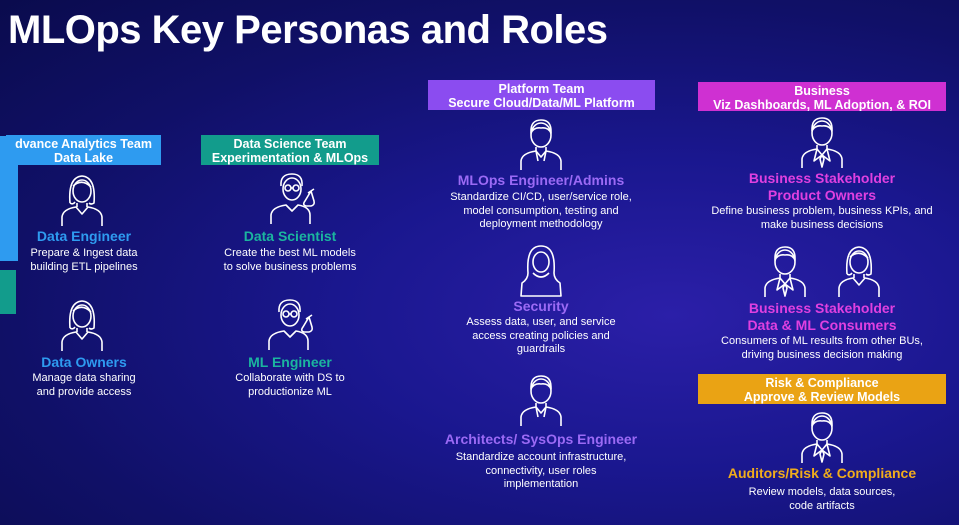  Describe the element at coordinates (541, 270) in the screenshot. I see `person-hijab-icon` at that location.